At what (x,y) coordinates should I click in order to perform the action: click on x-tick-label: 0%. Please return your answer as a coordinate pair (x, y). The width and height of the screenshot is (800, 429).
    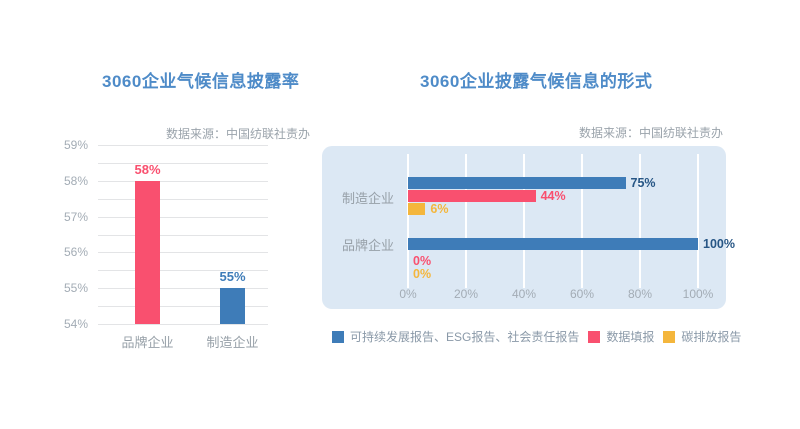
    Looking at the image, I should click on (408, 294).